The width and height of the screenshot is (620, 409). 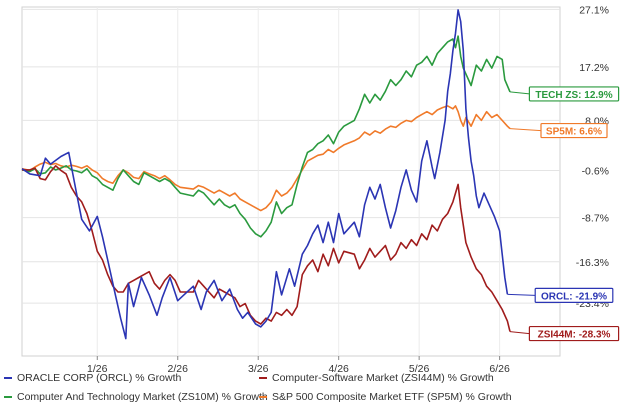 I want to click on end-label-sp5m: SP5M: 6.6%, so click(x=558, y=130).